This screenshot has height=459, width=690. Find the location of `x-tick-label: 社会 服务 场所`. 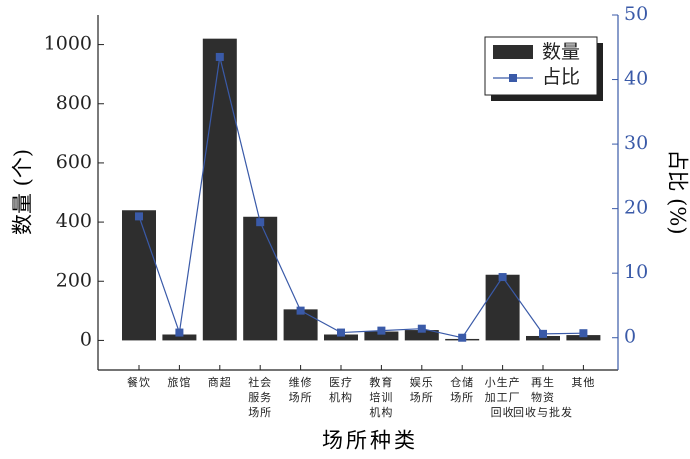

x-tick-label: 社会 服务 场所 is located at coordinates (260, 397).